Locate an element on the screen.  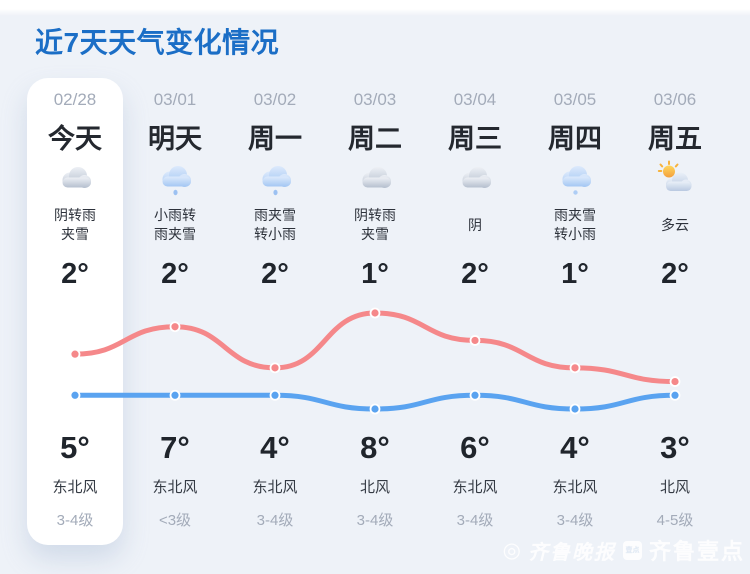
cloud-snow-icon is located at coordinates (576, 180).